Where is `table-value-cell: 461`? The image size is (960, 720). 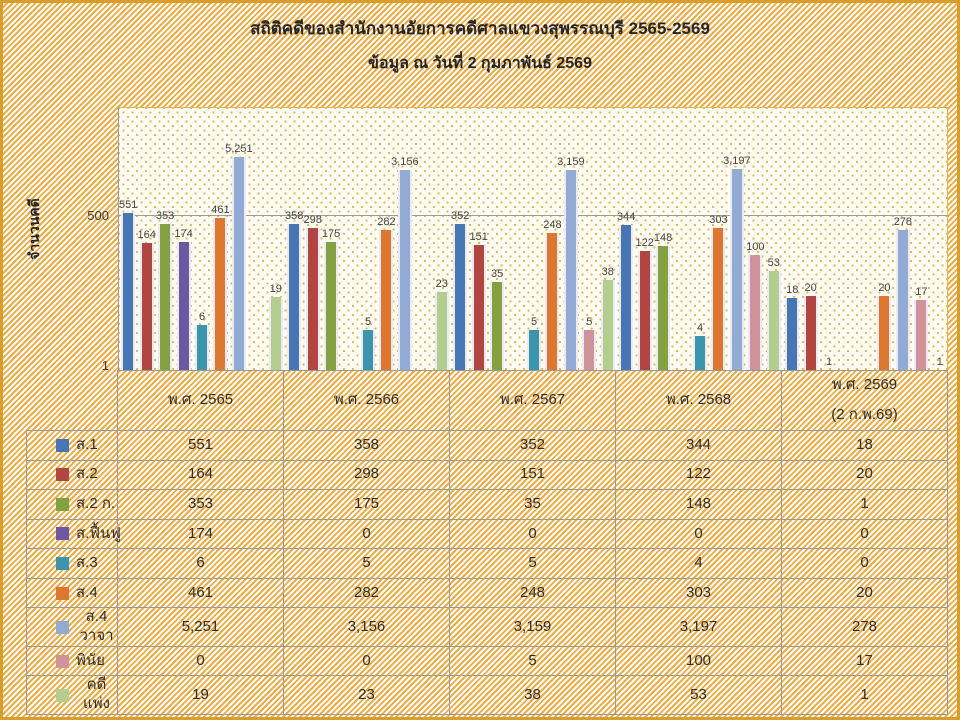 table-value-cell: 461 is located at coordinates (201, 593).